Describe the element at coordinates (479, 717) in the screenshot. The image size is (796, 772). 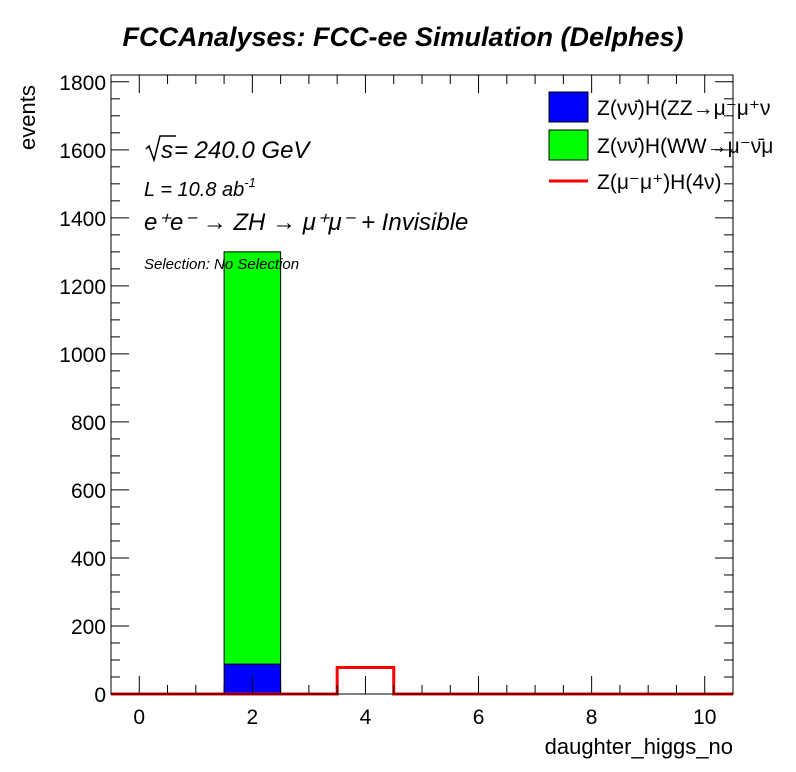
I see `x-tick-label: 6` at that location.